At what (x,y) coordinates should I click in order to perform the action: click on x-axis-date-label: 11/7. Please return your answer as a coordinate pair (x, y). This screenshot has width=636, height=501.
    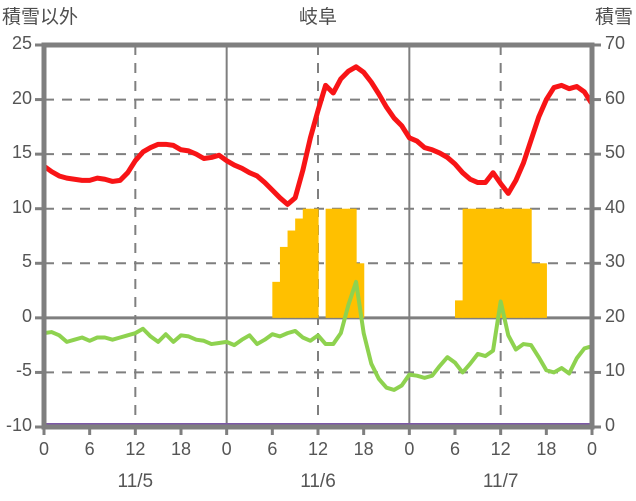
    Looking at the image, I should click on (500, 481).